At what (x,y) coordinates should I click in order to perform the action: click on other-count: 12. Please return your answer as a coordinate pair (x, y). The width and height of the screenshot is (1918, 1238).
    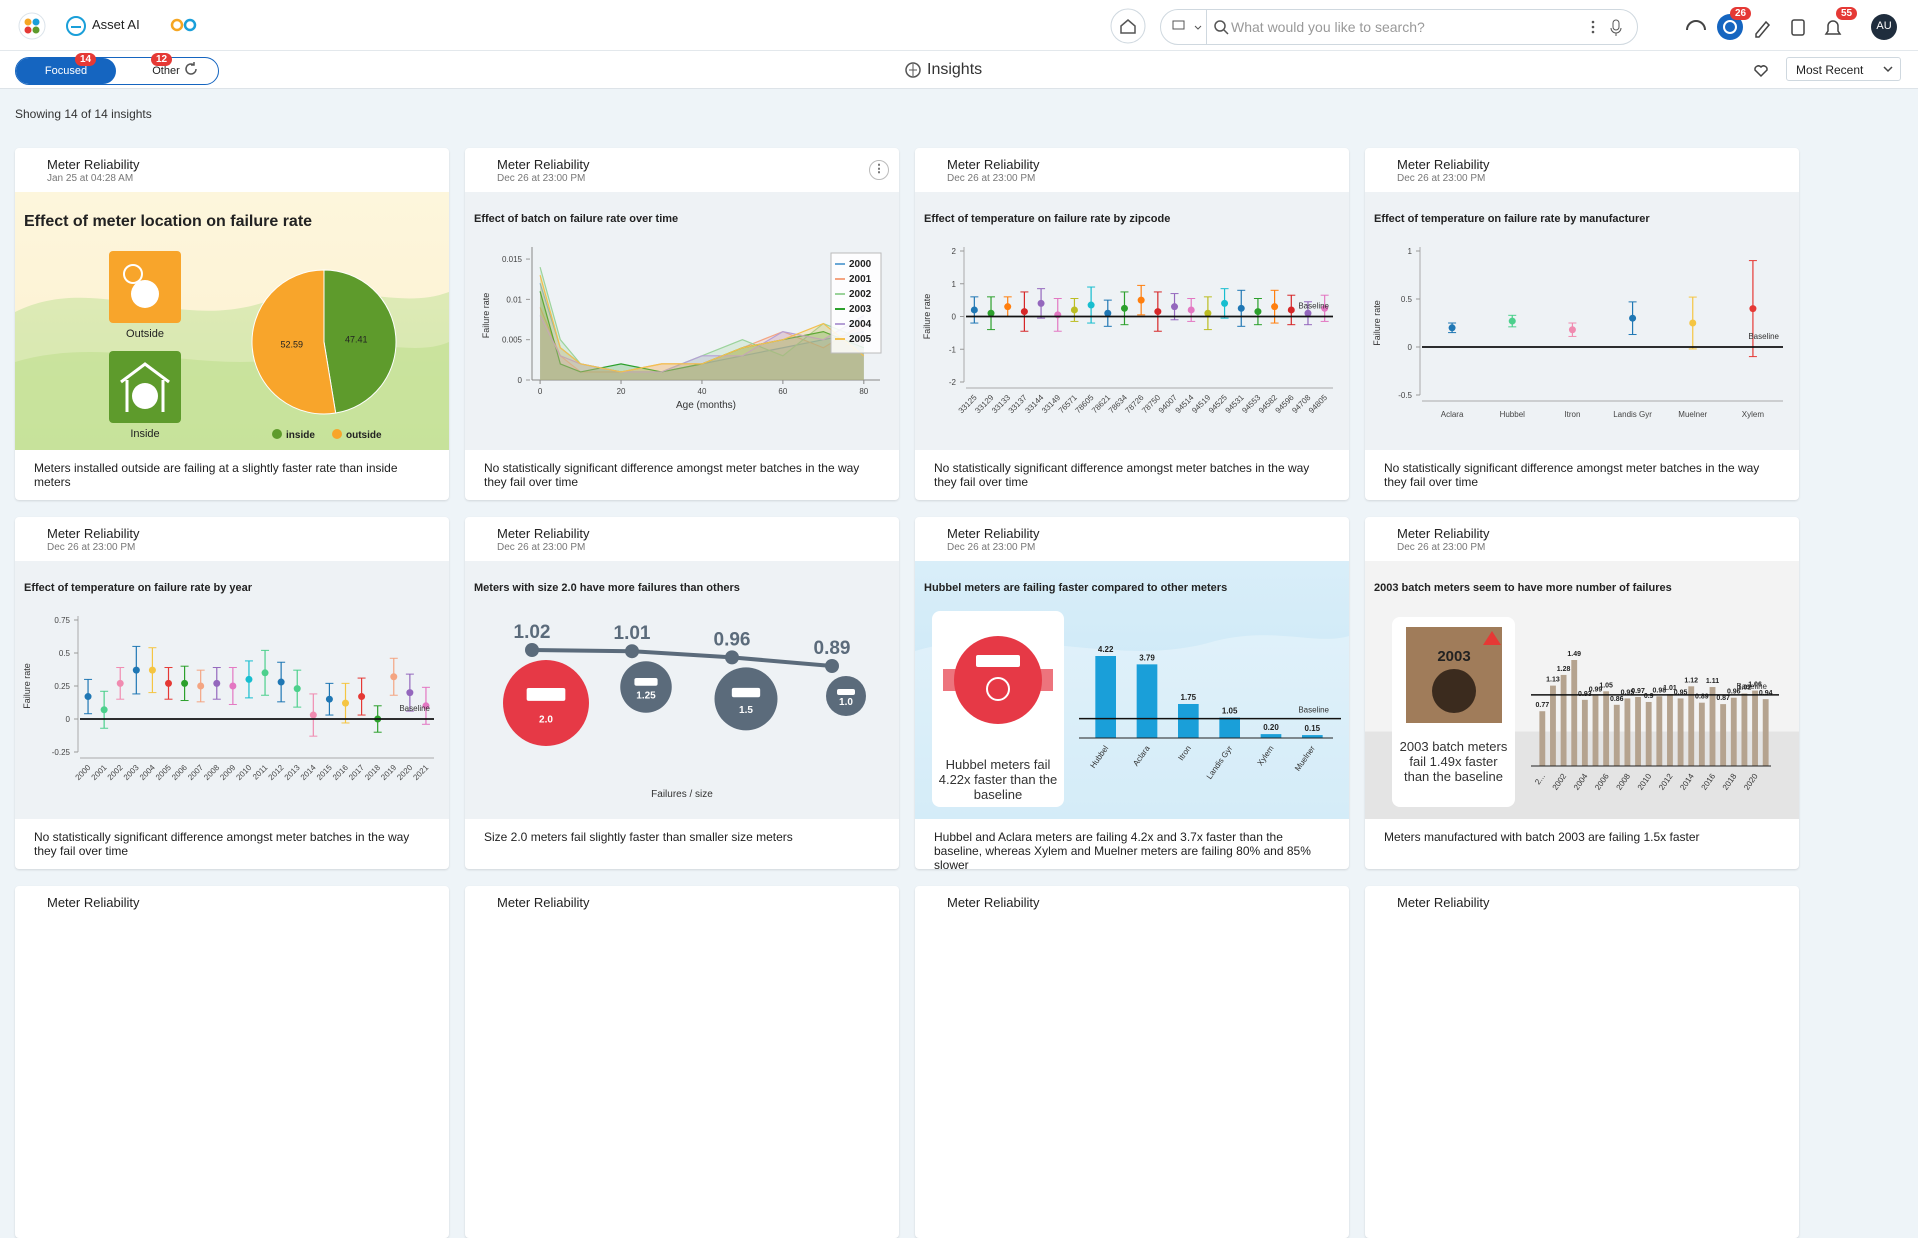
    Looking at the image, I should click on (162, 59).